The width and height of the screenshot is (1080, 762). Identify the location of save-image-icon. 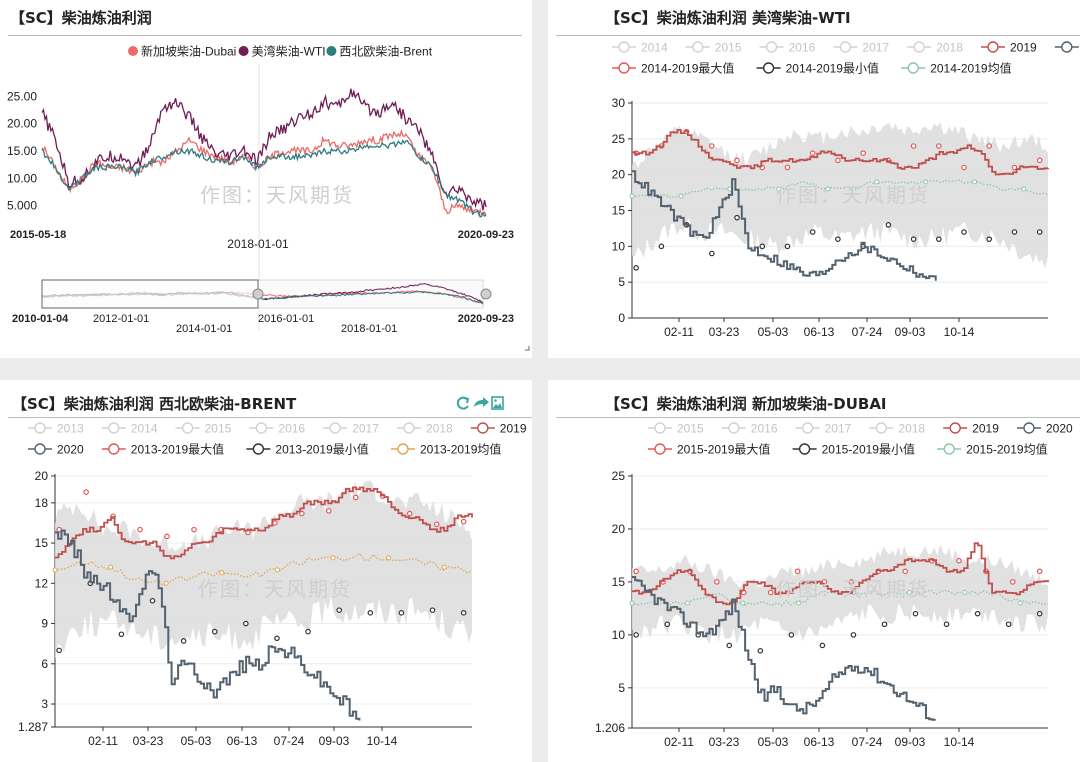
(497, 403).